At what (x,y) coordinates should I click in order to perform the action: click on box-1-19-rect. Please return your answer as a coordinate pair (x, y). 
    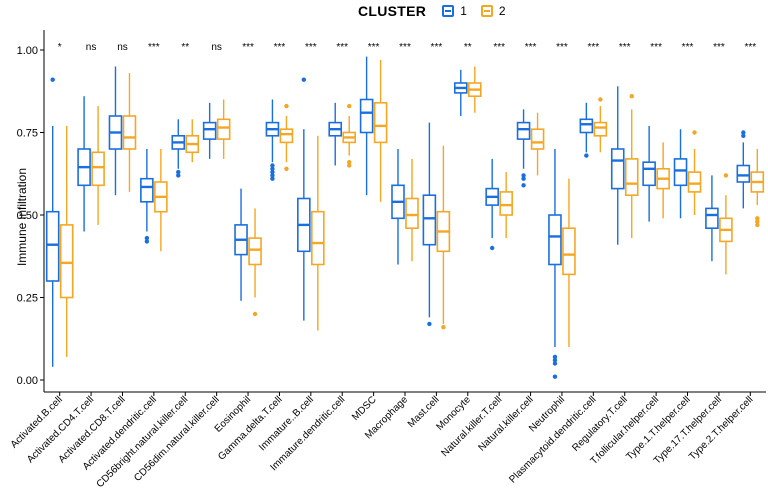
    Looking at the image, I should click on (649, 174).